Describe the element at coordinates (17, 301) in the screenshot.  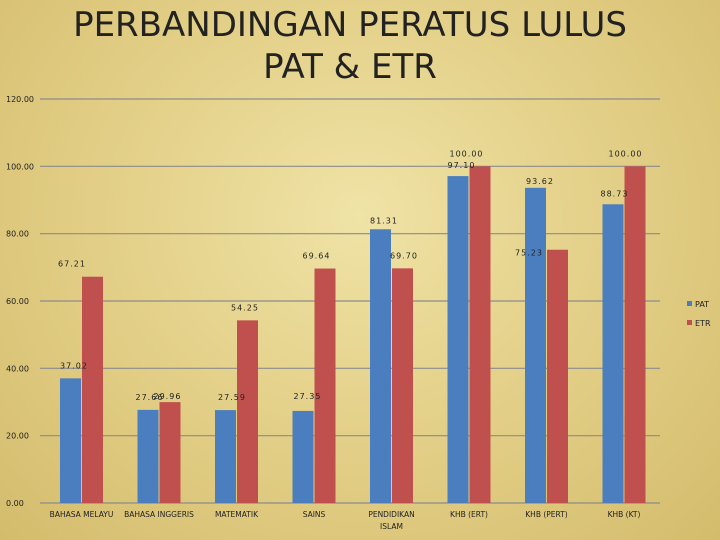
I see `y-tick-label: 60.00` at that location.